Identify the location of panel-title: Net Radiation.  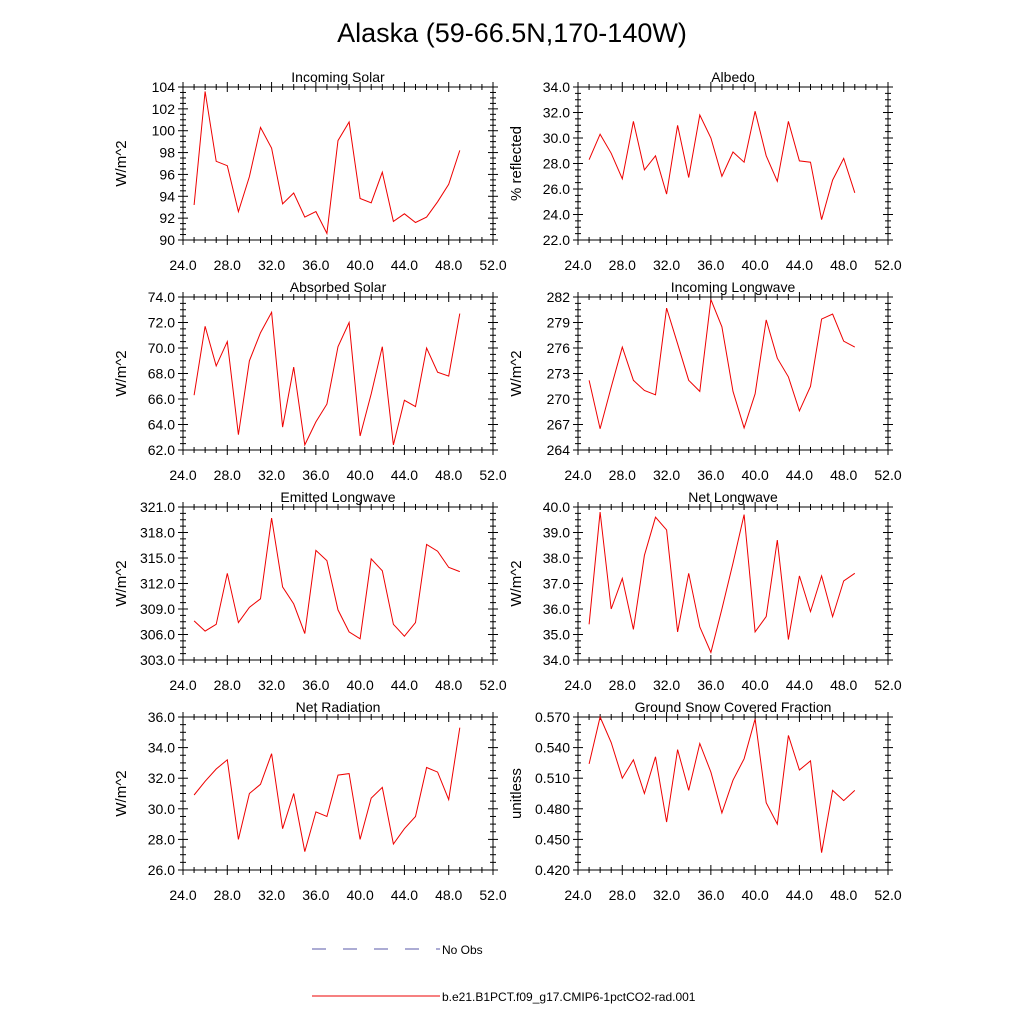
(338, 707).